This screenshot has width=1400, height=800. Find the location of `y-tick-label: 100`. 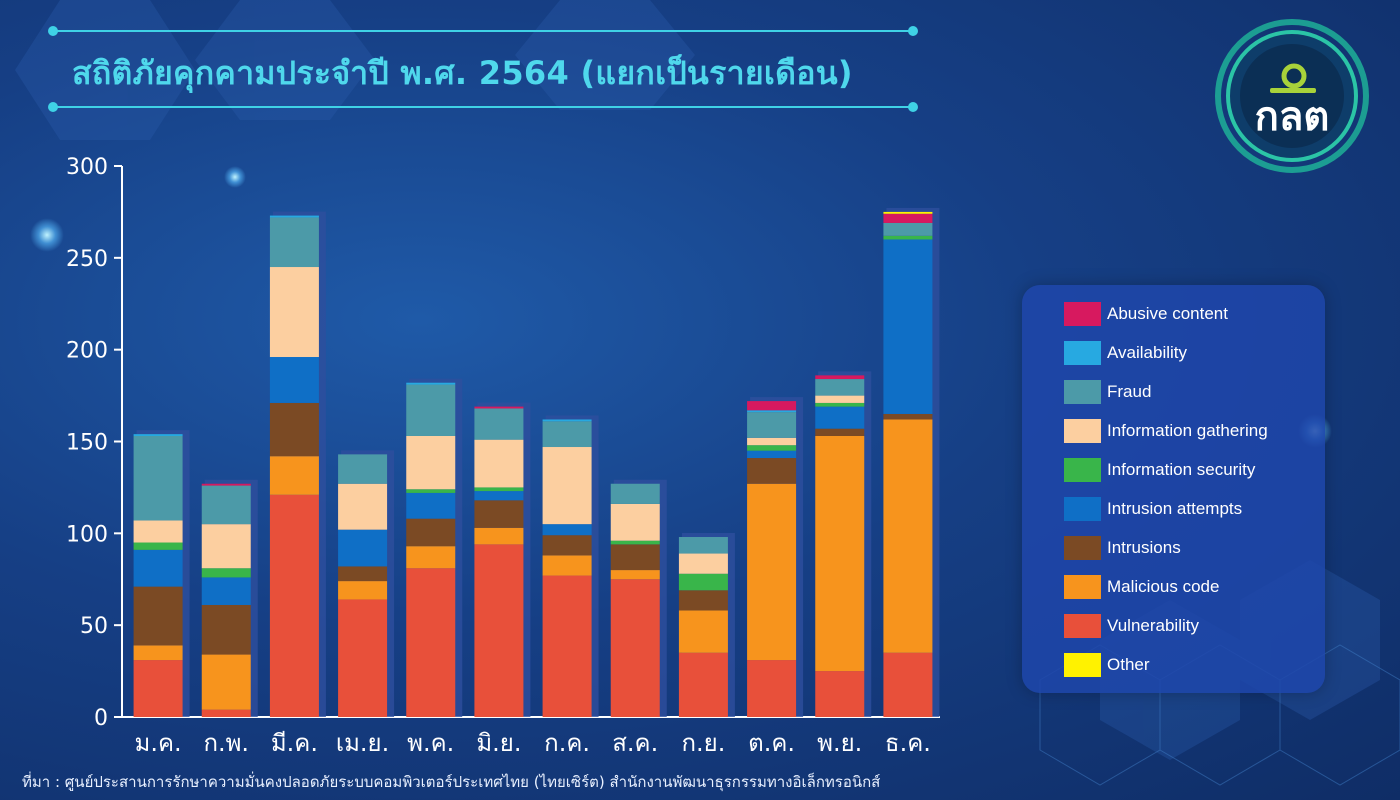

y-tick-label: 100 is located at coordinates (87, 534).